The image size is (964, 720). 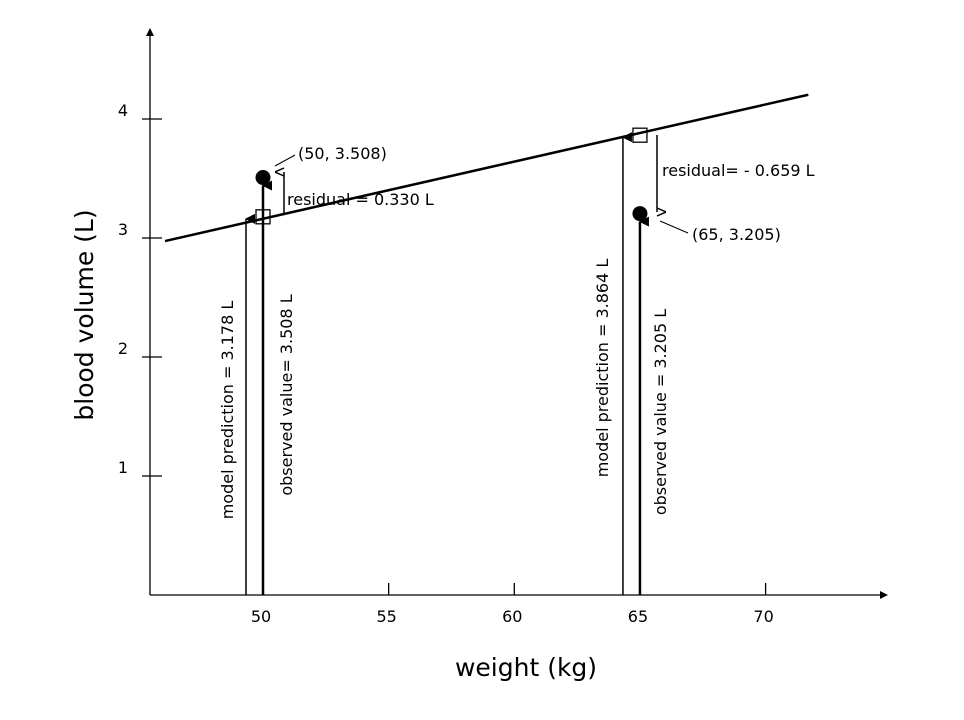 What do you see at coordinates (640, 135) in the screenshot?
I see `prediction-marker` at bounding box center [640, 135].